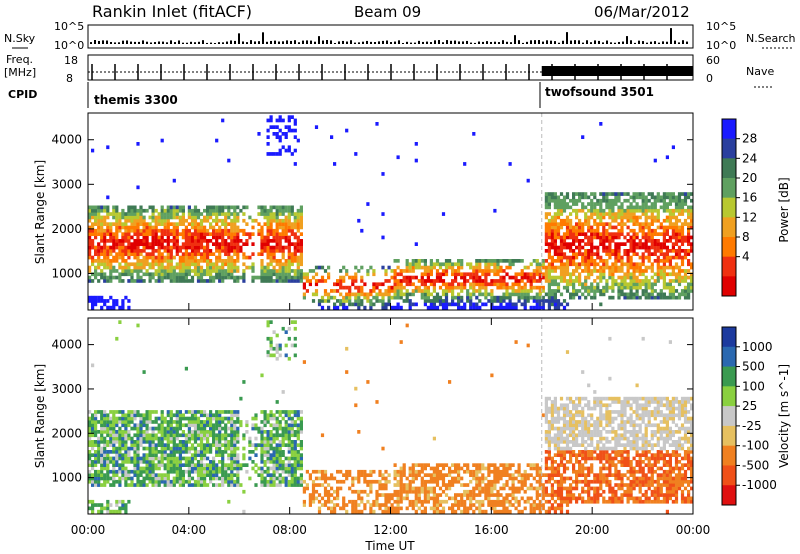 This screenshot has width=800, height=554. I want to click on velocity-colorbar-label: -100, so click(755, 446).